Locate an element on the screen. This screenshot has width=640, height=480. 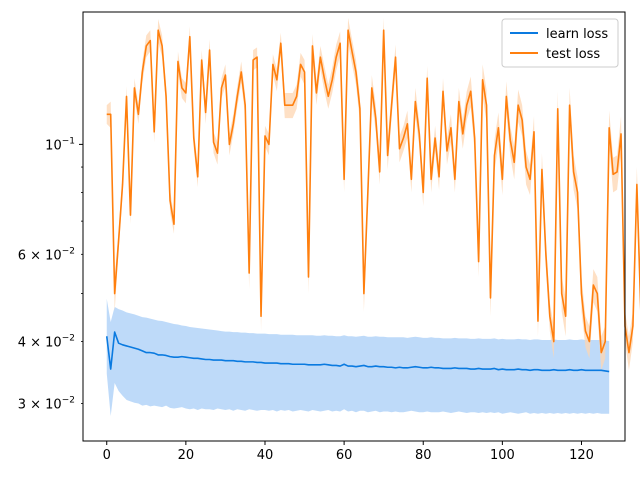
legend: learn loss test loss is located at coordinates (560, 43).